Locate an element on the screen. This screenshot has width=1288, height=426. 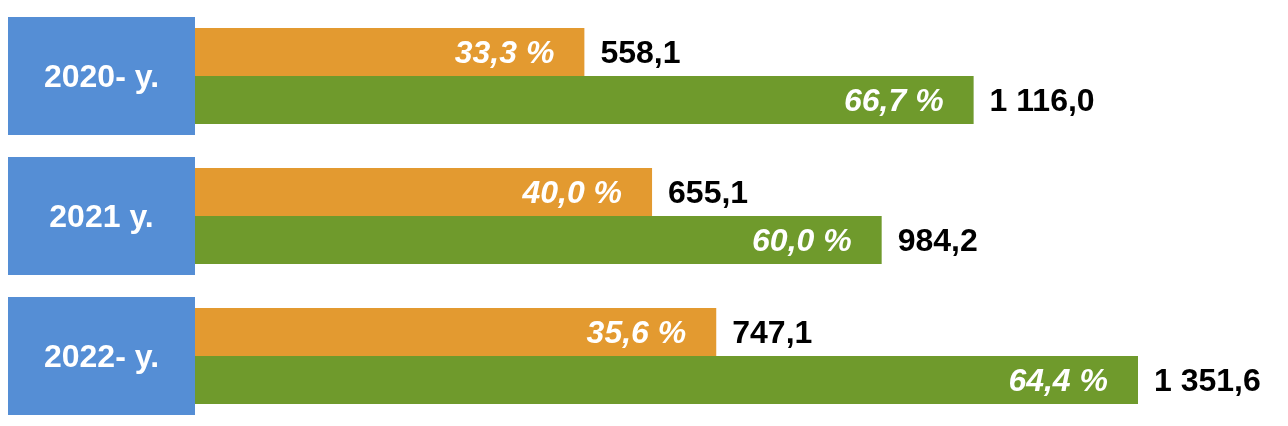
data-label: 747,1 is located at coordinates (772, 332).